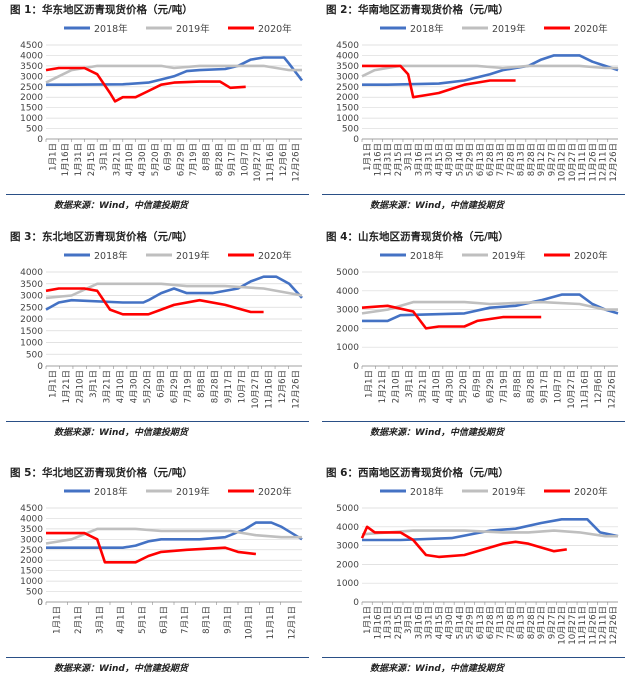 The height and width of the screenshot is (687, 634). What do you see at coordinates (417, 10) in the screenshot?
I see `chart-title: 图 2：华南地区沥青现货价格（元/吨）` at bounding box center [417, 10].